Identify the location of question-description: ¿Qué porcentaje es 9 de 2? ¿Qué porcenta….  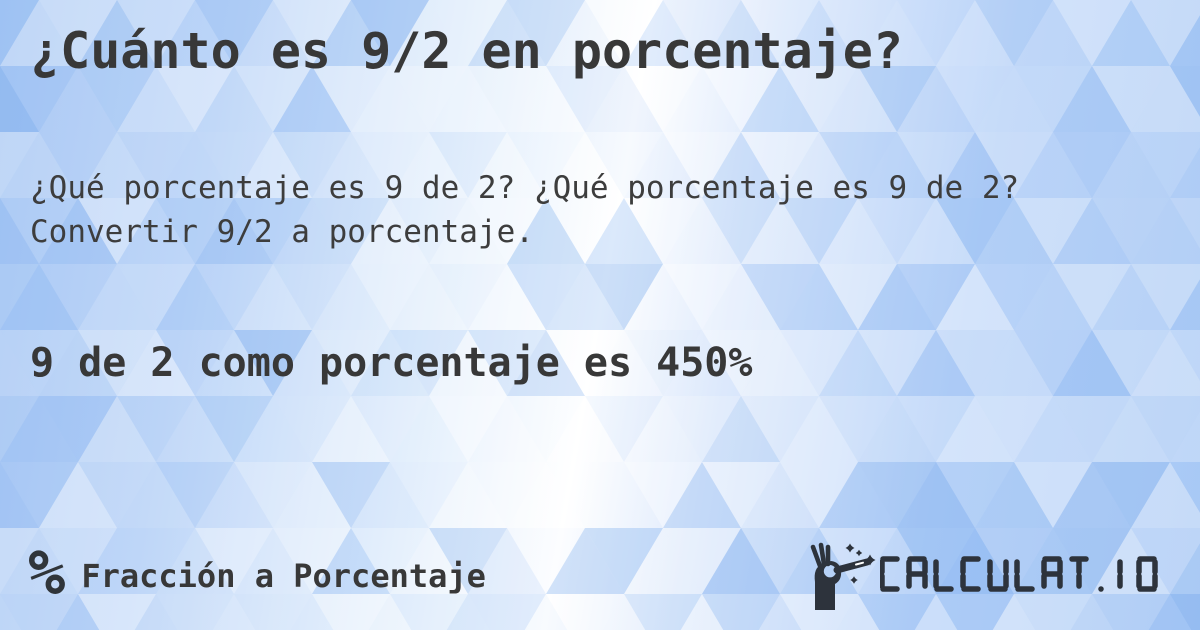
(525, 210).